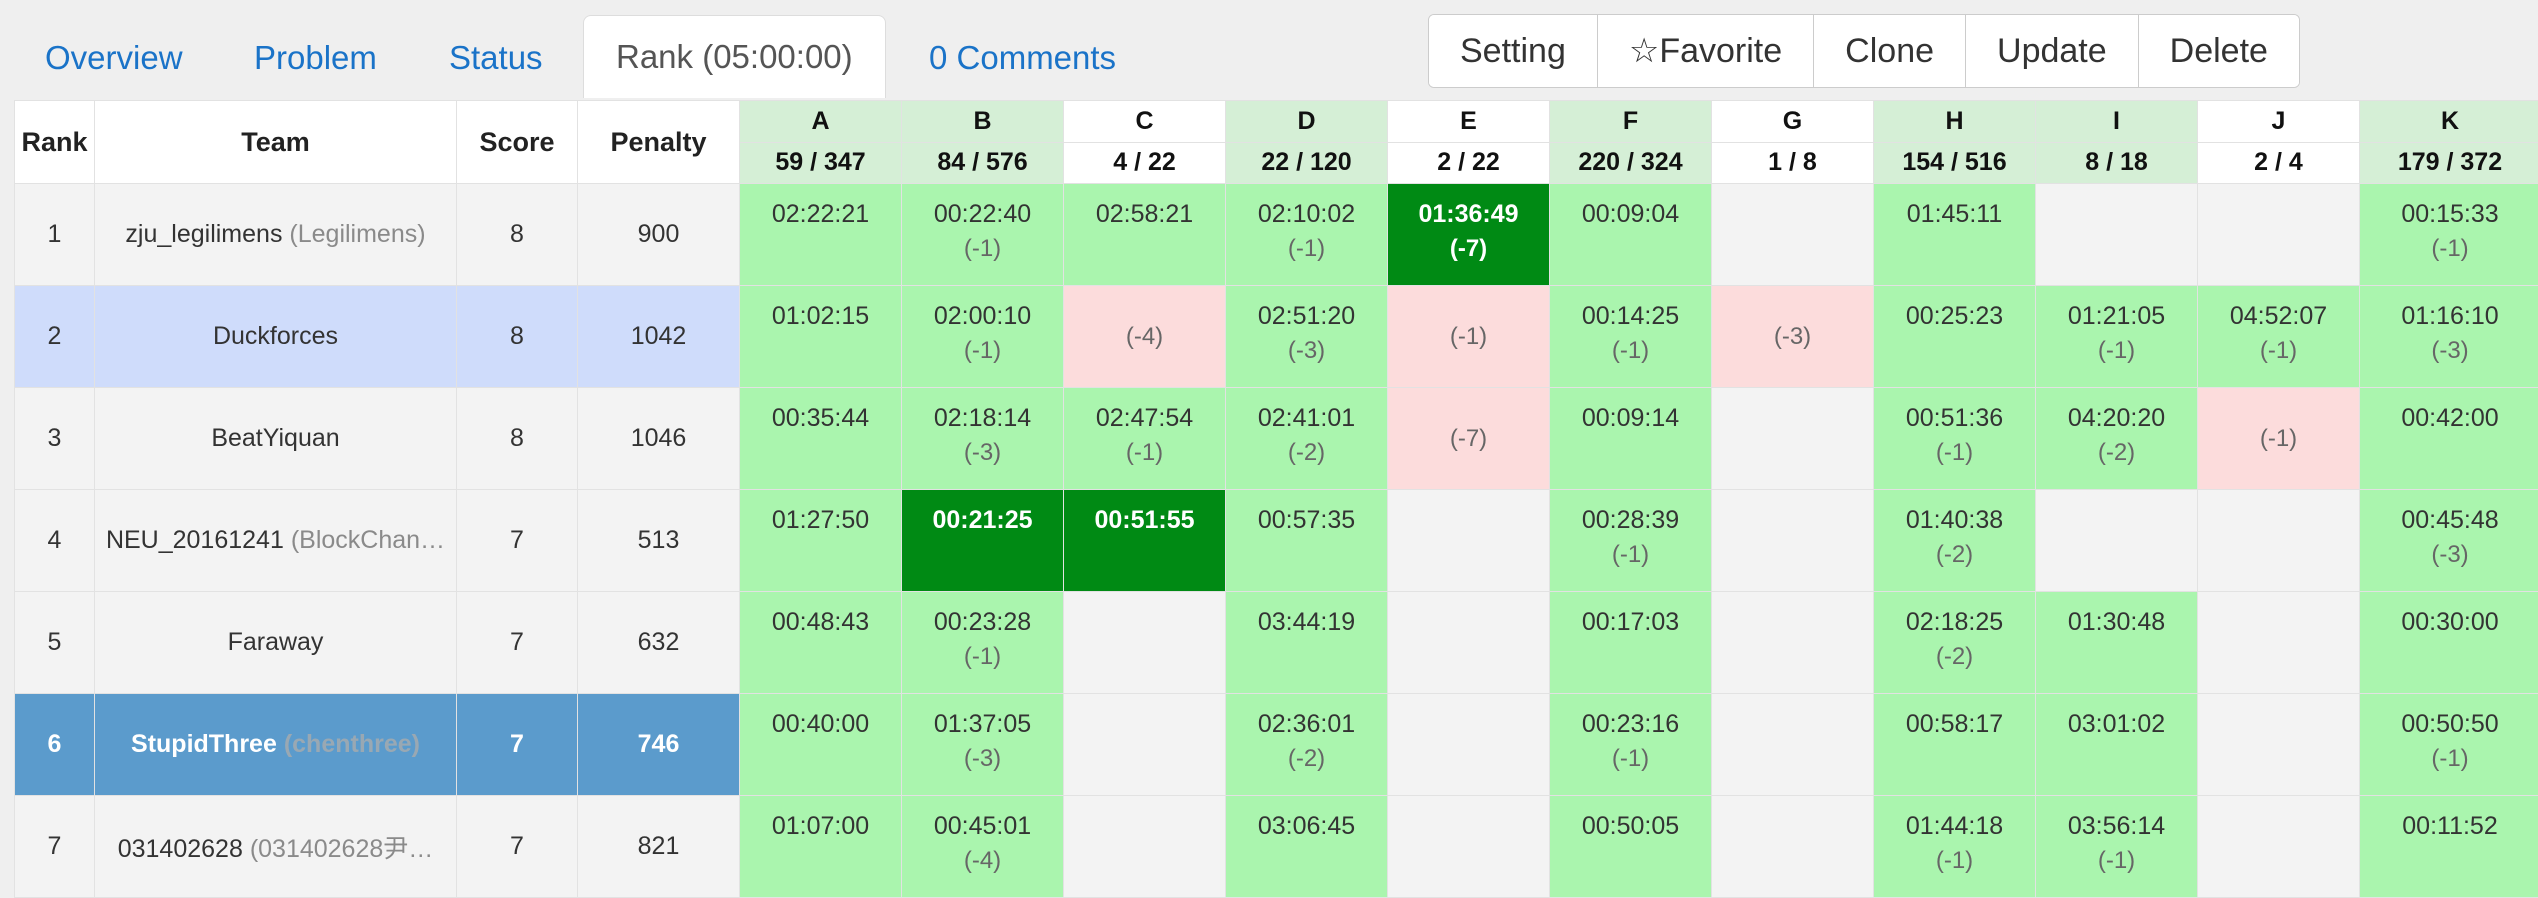  Describe the element at coordinates (54, 142) in the screenshot. I see `rank-header: Rank` at that location.